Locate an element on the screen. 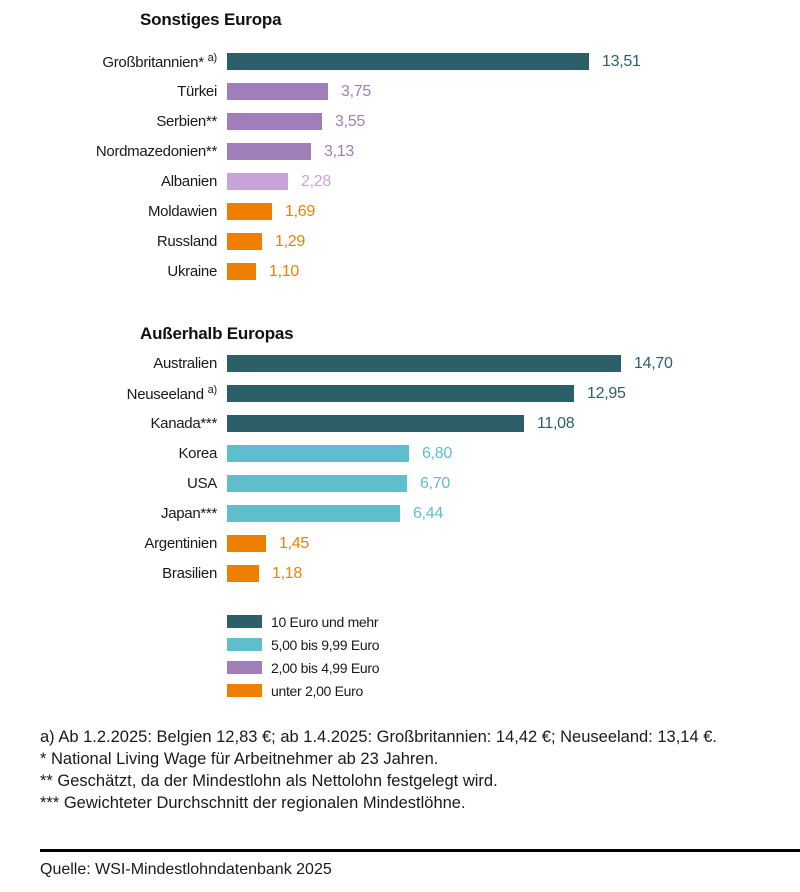  legend-item-unter-2-00-euro: unter 2,00 Euro is located at coordinates (303, 690).